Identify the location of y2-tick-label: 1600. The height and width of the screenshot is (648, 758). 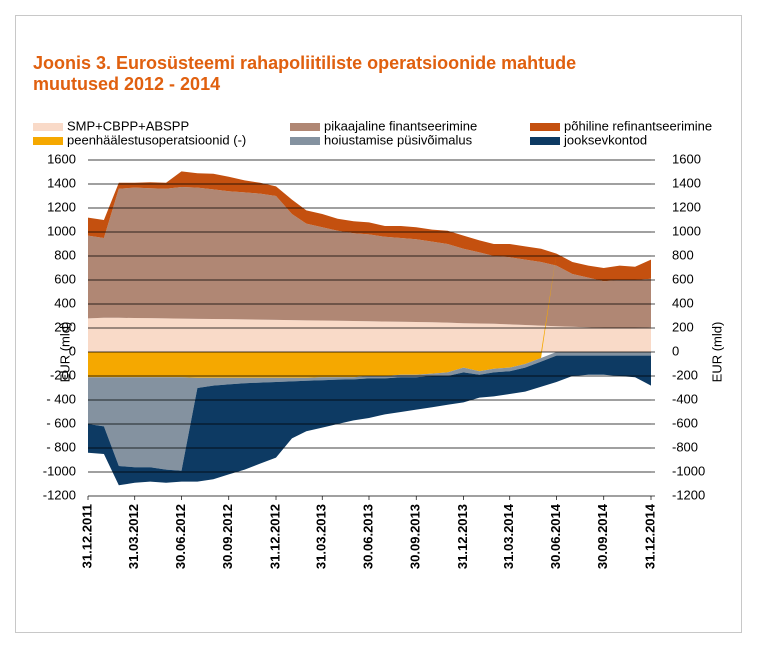
(686, 158).